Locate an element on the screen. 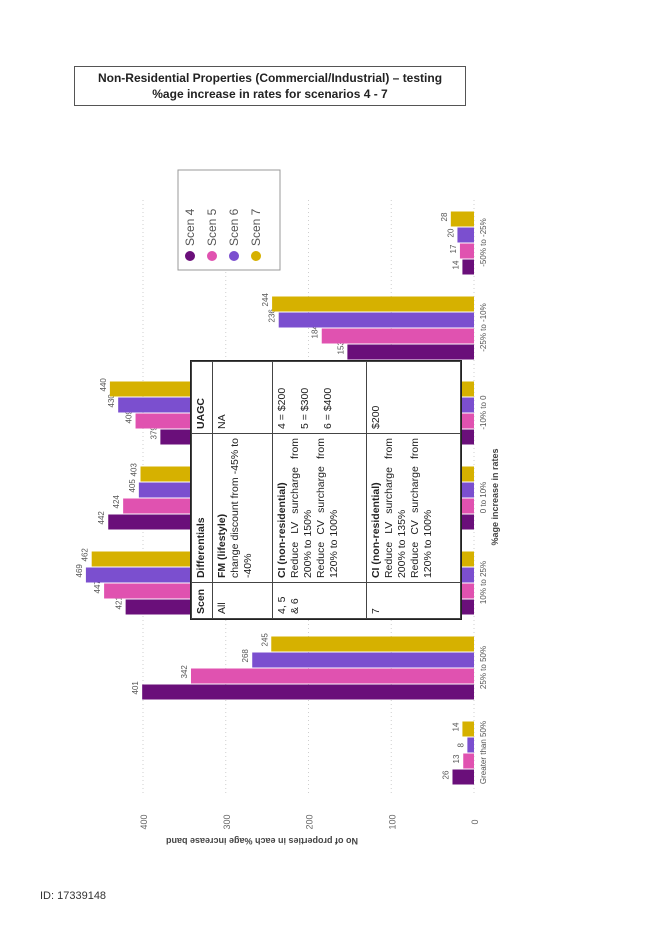  data-label: 405 is located at coordinates (132, 486).